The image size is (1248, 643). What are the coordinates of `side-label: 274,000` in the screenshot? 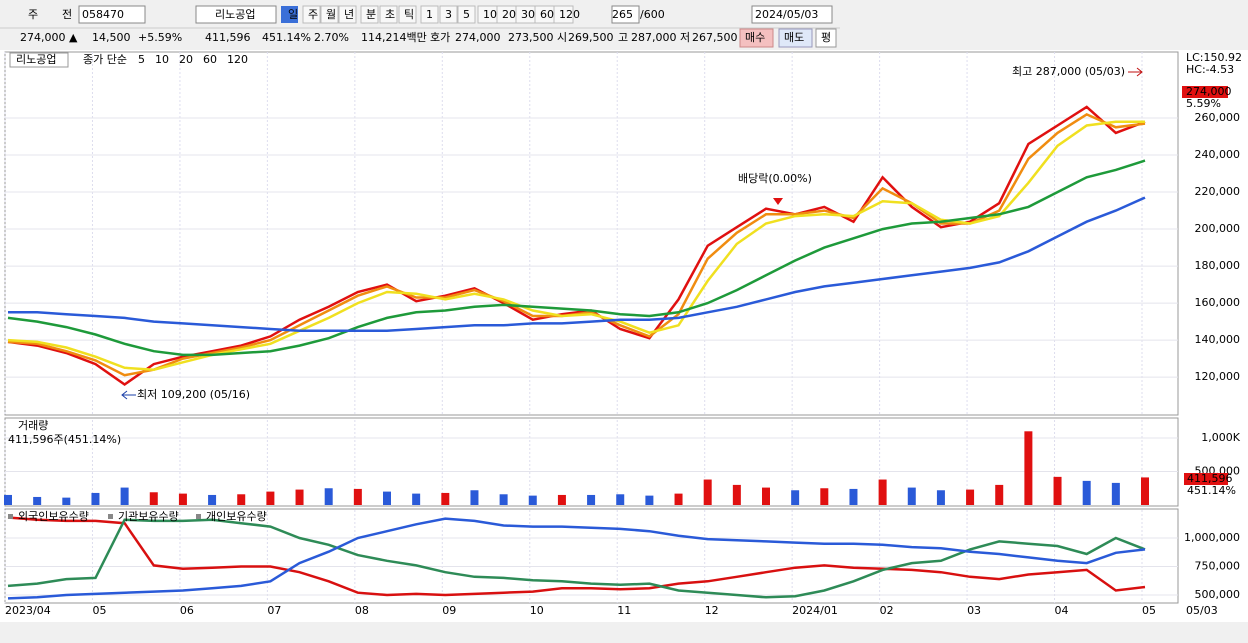 It's located at (1209, 91).